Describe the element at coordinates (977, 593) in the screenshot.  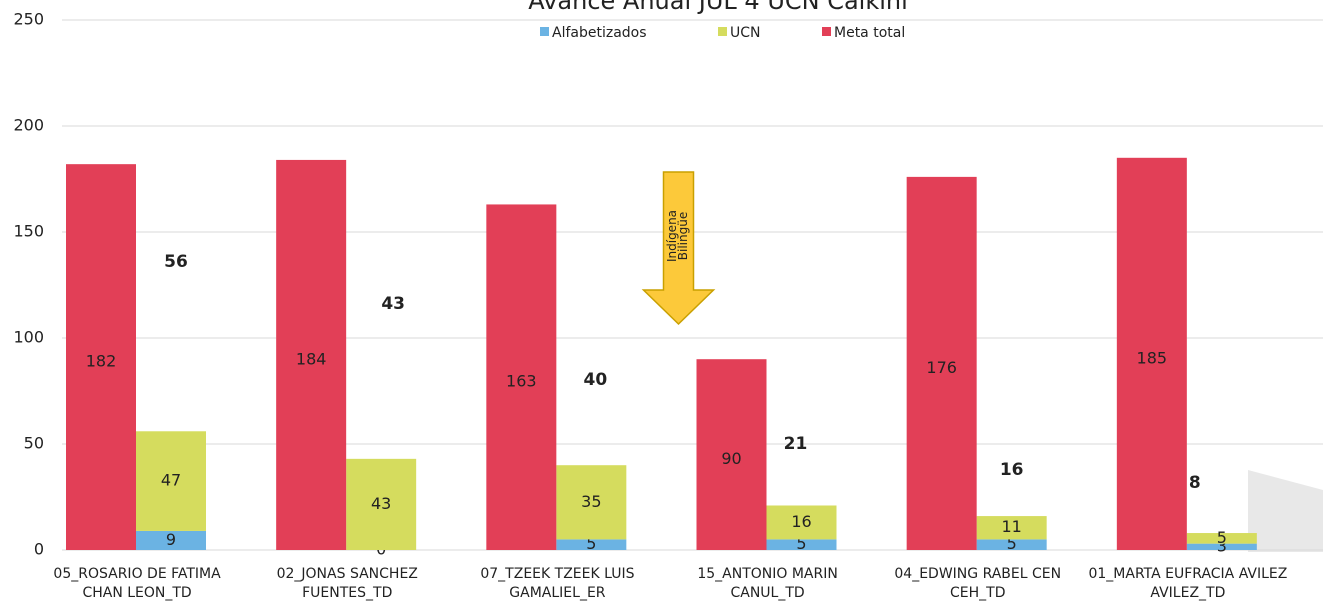
I see `x-tick-line: CEH_TD` at that location.